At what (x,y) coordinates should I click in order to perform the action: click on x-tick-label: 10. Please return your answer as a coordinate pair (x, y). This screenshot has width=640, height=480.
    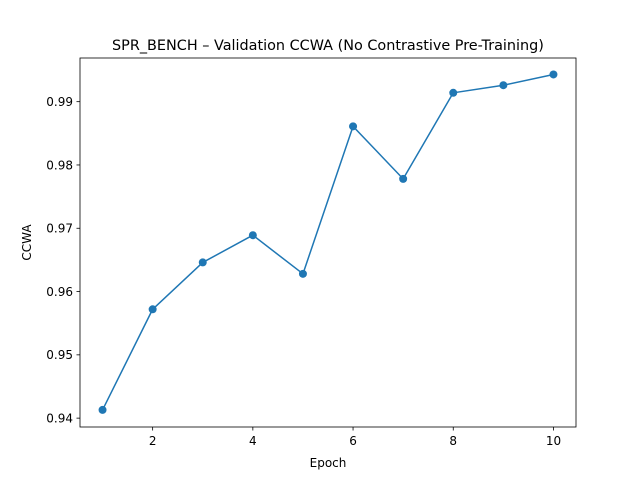
    Looking at the image, I should click on (553, 441).